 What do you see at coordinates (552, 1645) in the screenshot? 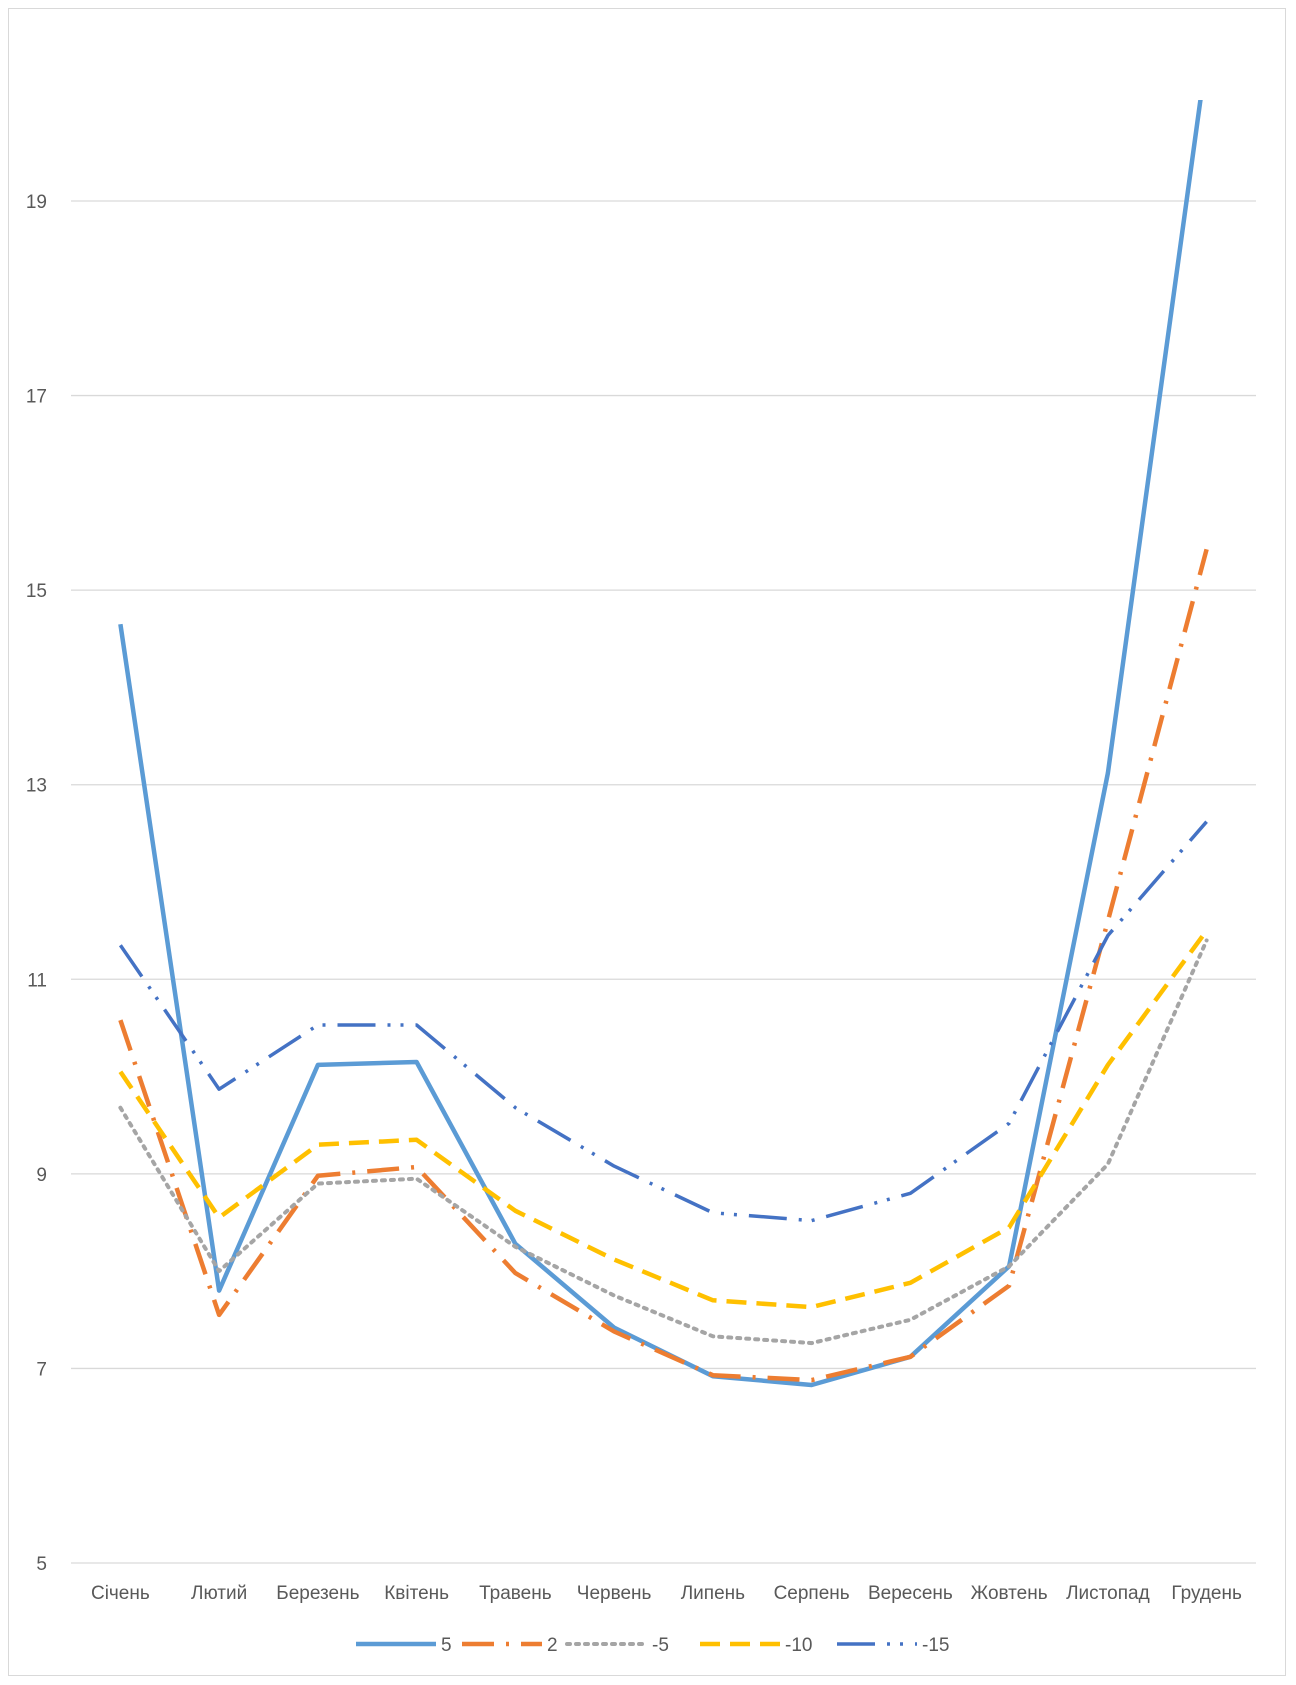
I see `legend-label: 2` at bounding box center [552, 1645].